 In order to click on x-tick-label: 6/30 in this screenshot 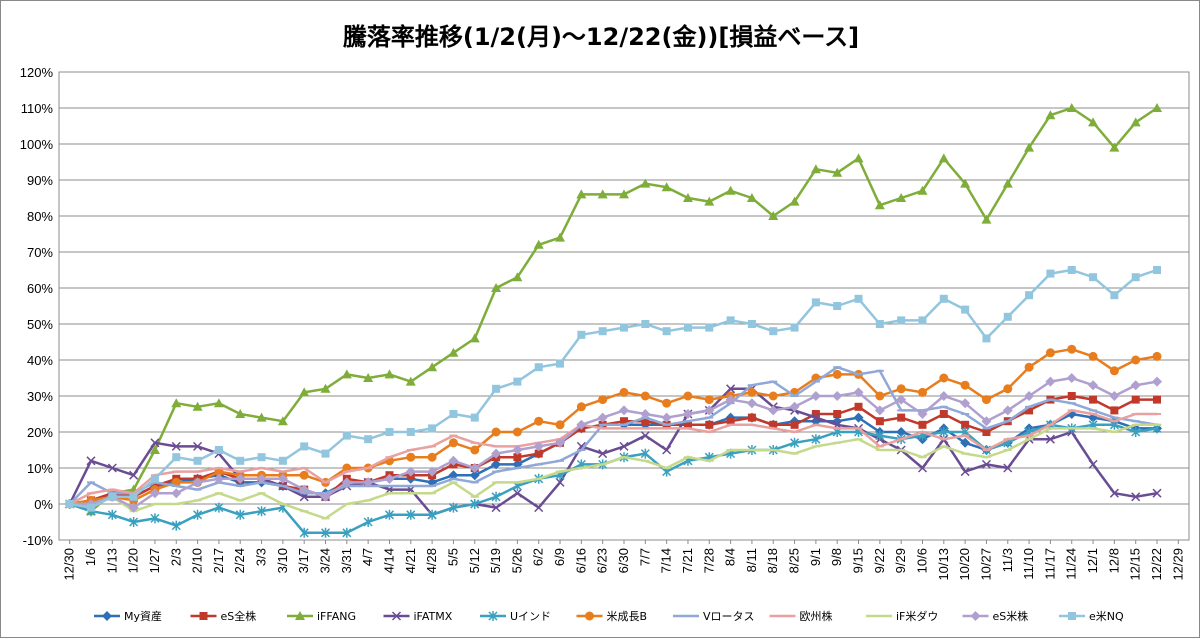, I will do `click(623, 560)`.